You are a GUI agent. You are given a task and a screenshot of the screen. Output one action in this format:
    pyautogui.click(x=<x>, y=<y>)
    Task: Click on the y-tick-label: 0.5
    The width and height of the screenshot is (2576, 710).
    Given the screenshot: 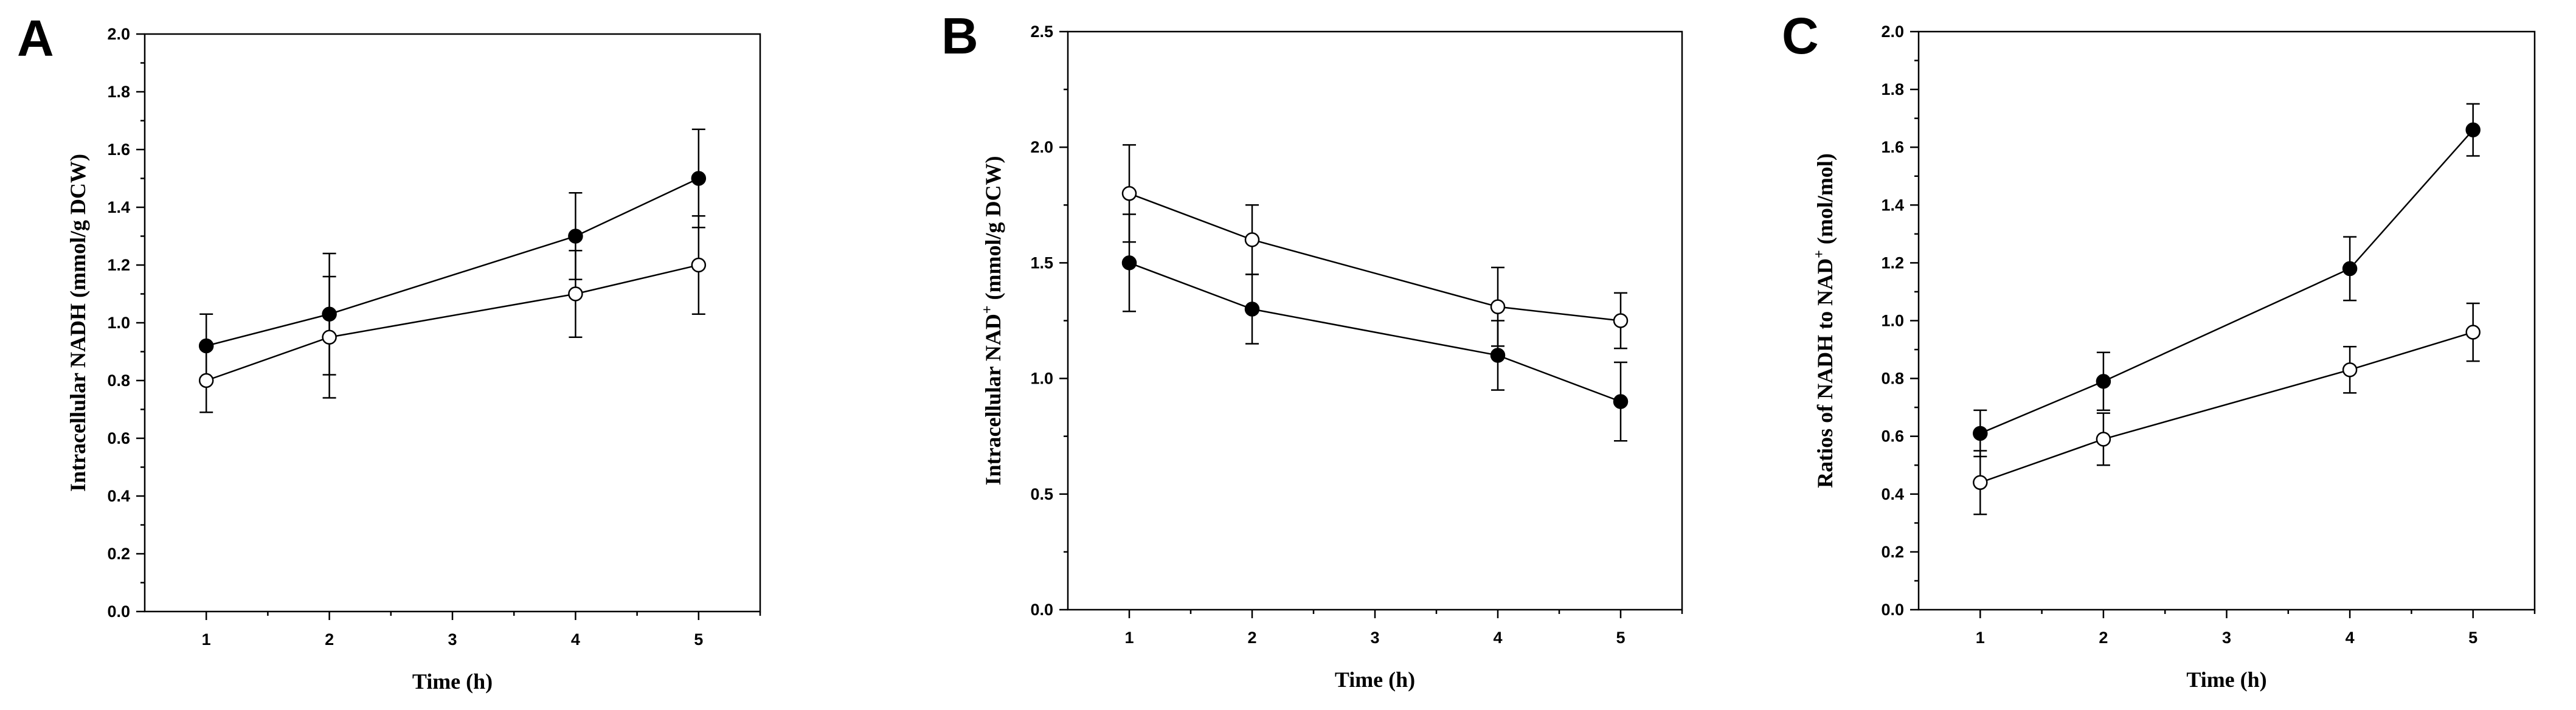 What is the action you would take?
    pyautogui.click(x=1041, y=494)
    